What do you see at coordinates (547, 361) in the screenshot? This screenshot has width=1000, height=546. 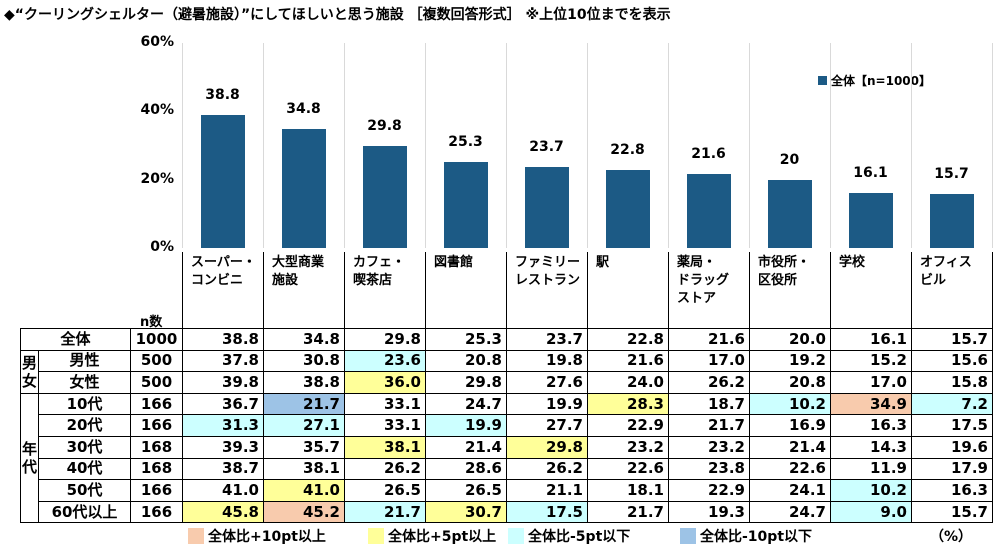 I see `value-cell: 19.8` at bounding box center [547, 361].